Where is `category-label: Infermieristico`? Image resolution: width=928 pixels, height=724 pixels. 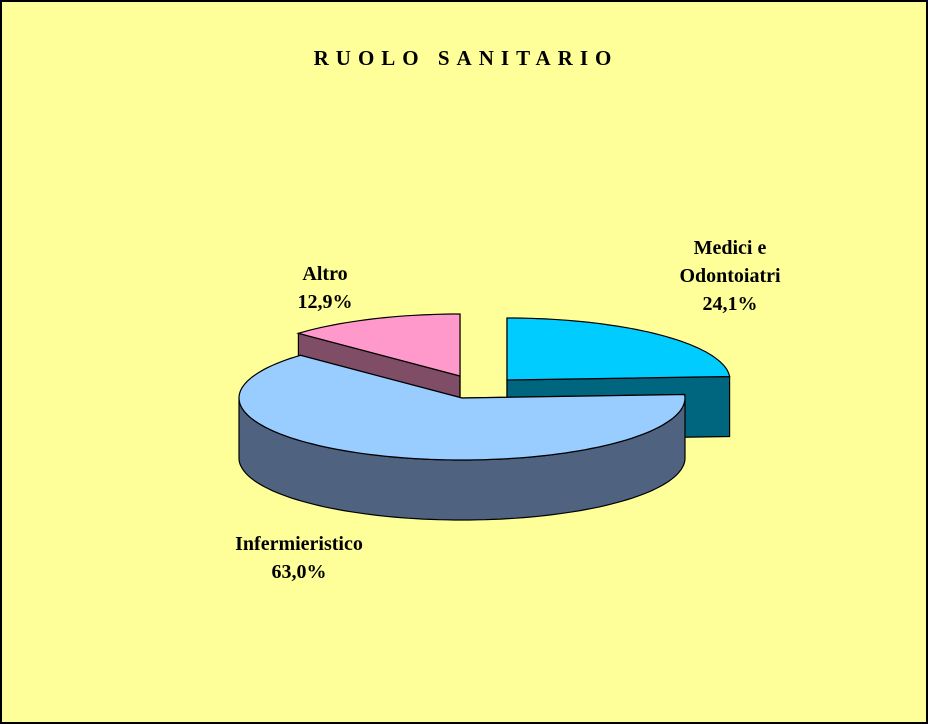 category-label: Infermieristico is located at coordinates (299, 544).